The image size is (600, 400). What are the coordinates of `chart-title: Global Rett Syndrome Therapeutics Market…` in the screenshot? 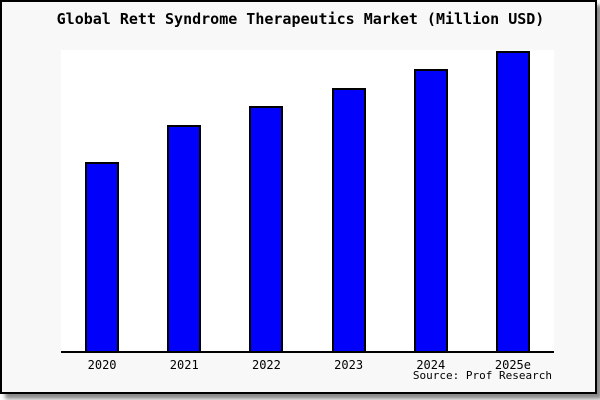 It's located at (300, 19).